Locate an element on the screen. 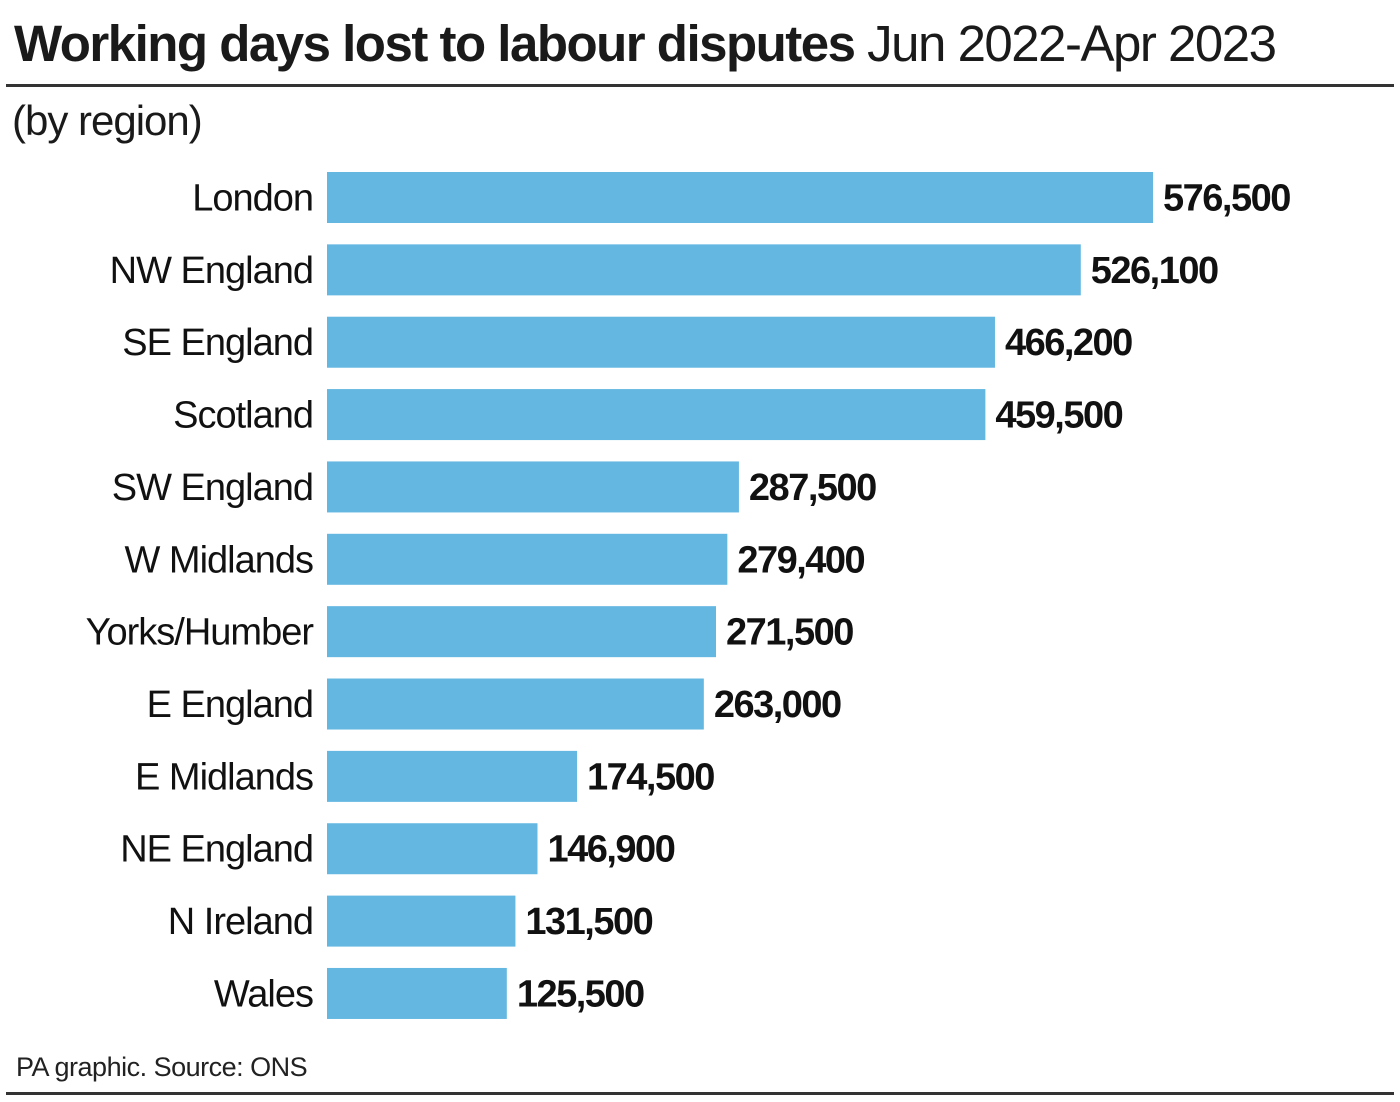 This screenshot has height=1102, width=1400. value-label: 263,000 is located at coordinates (777, 705).